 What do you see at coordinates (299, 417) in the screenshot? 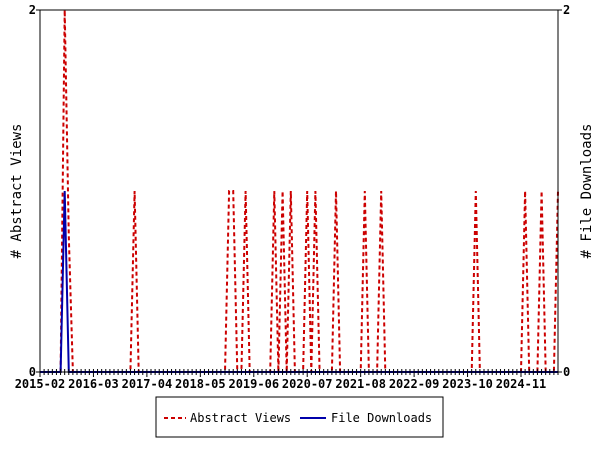
I see `legend: Abstract Views File Downloads` at bounding box center [299, 417].